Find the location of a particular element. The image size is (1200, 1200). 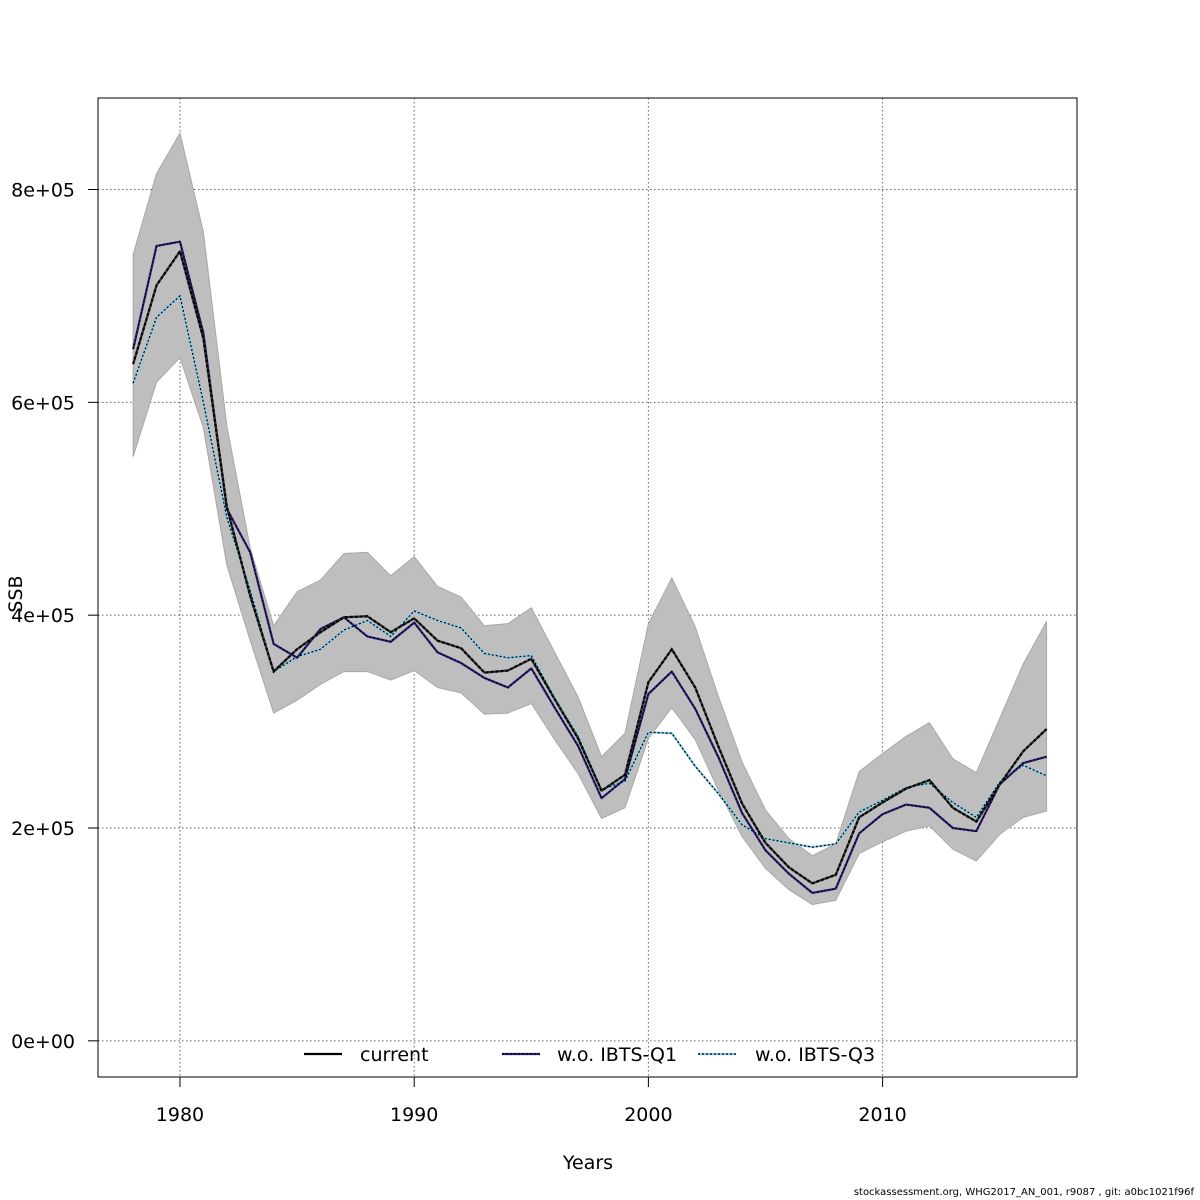

legend-item-3: w.o. IBTS-Q3 is located at coordinates (786, 1055).